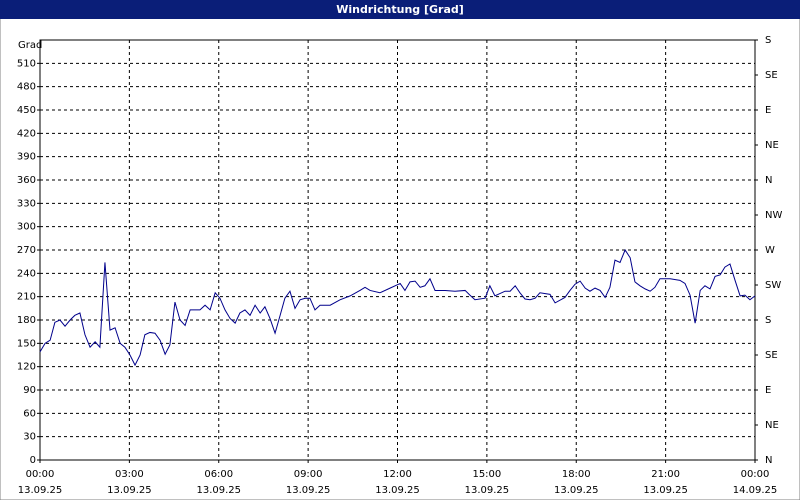  I want to click on y-tick-label: 180, so click(26, 320).